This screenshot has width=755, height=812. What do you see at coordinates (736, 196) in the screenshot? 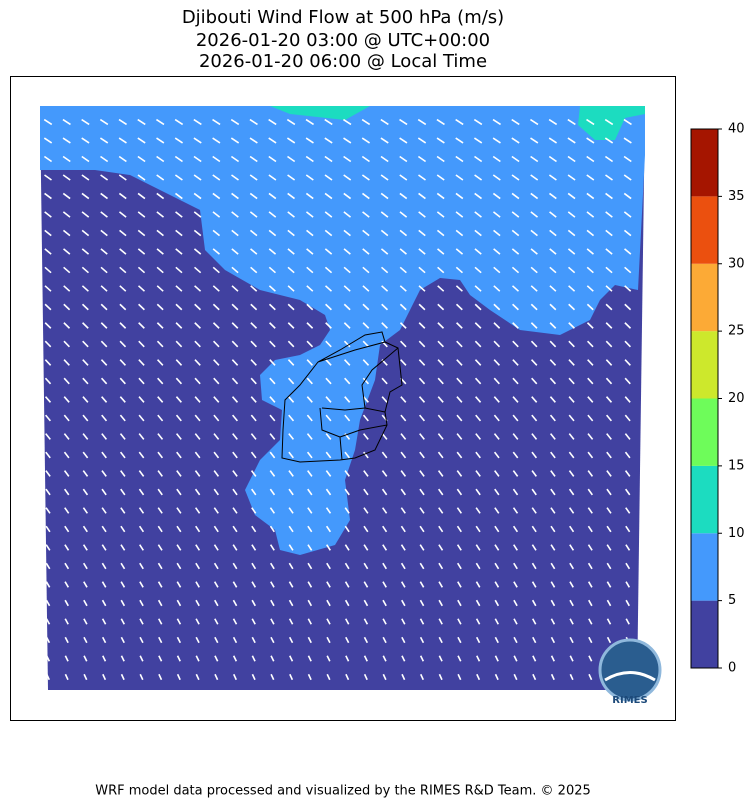
I see `colorbar-tick-label: 35` at bounding box center [736, 196].